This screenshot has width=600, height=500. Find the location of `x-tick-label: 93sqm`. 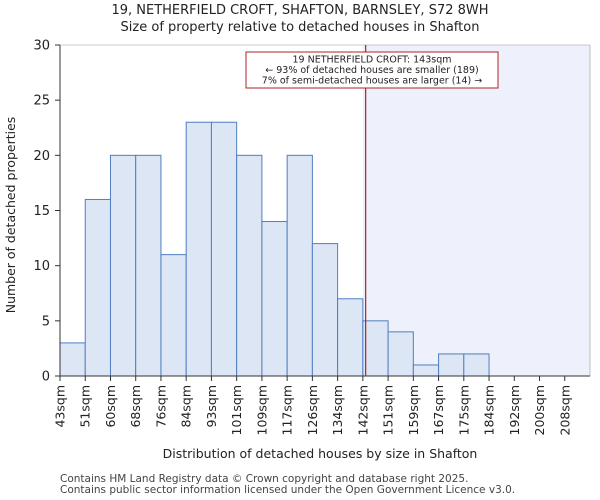

x-tick-label: 93sqm is located at coordinates (211, 406).